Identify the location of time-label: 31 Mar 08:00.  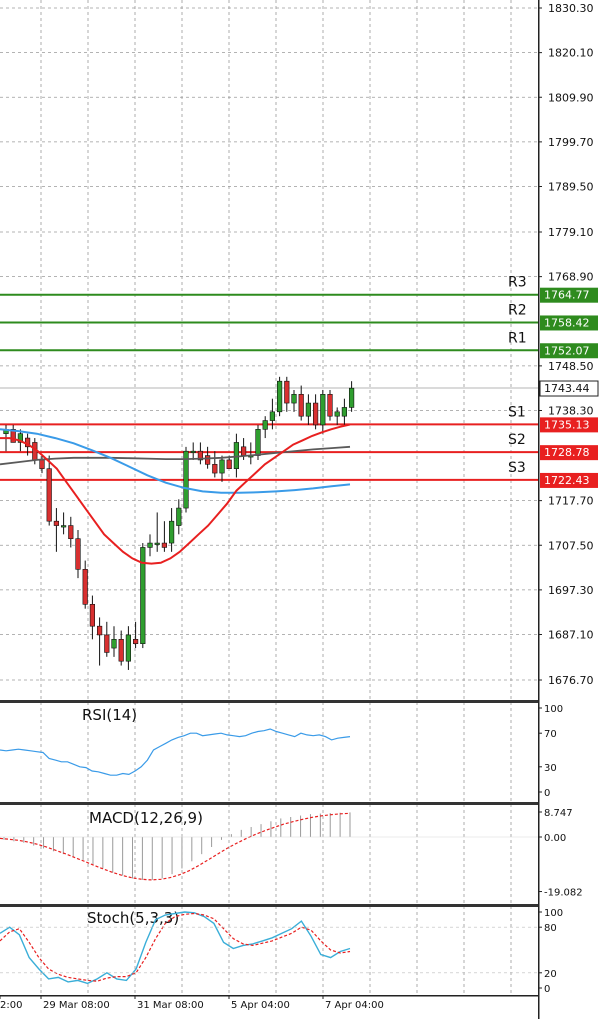
(170, 1005).